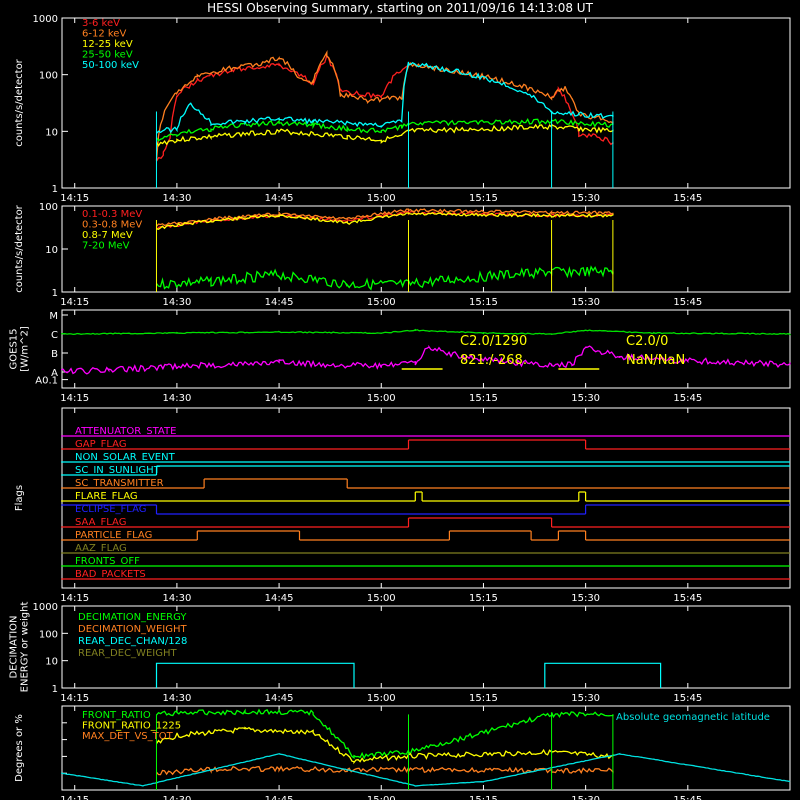 The width and height of the screenshot is (800, 800). What do you see at coordinates (113, 535) in the screenshot?
I see `legend-entry: PARTICLE_FLAG` at bounding box center [113, 535].